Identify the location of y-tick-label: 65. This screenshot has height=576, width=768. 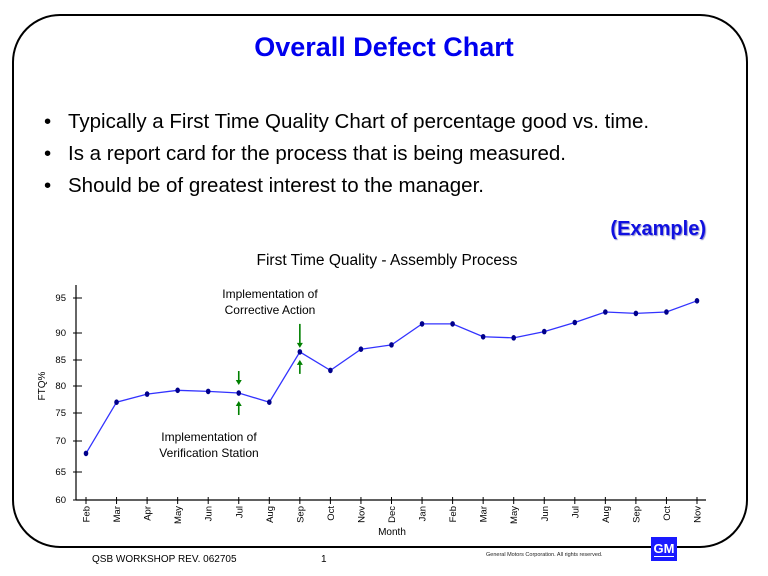
(60, 472).